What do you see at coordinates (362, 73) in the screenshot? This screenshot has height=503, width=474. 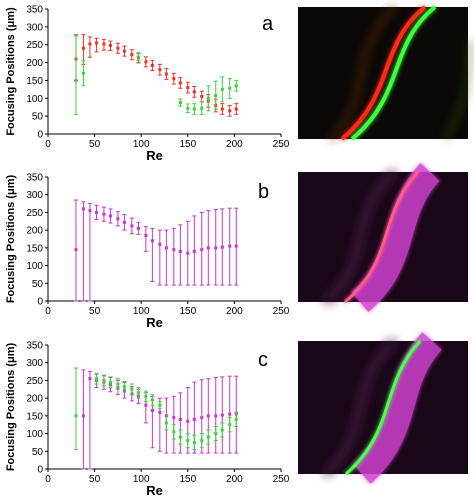 I see `micrograph-a-faint-channel` at bounding box center [362, 73].